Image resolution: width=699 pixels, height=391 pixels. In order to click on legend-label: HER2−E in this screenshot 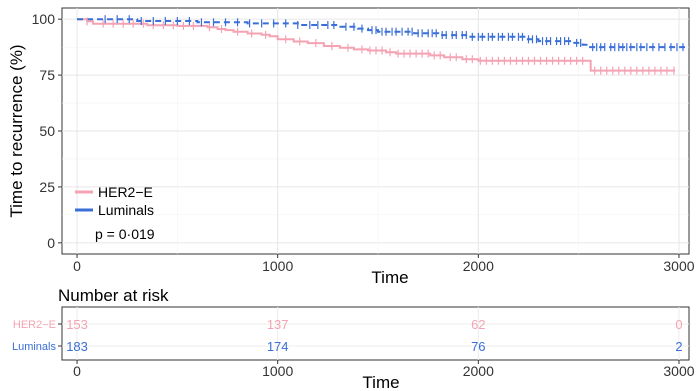, I will do `click(125, 192)`.